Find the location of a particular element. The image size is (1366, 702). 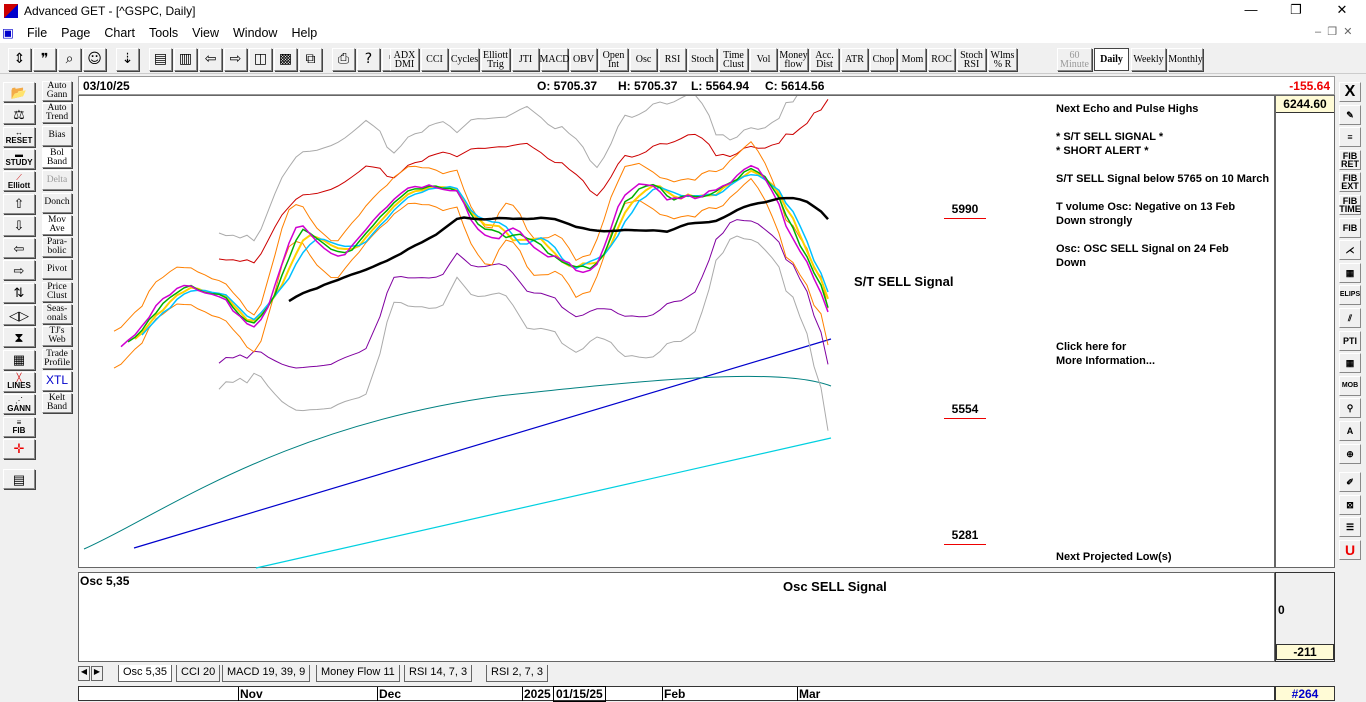

right-tool-0: X is located at coordinates (1350, 92).